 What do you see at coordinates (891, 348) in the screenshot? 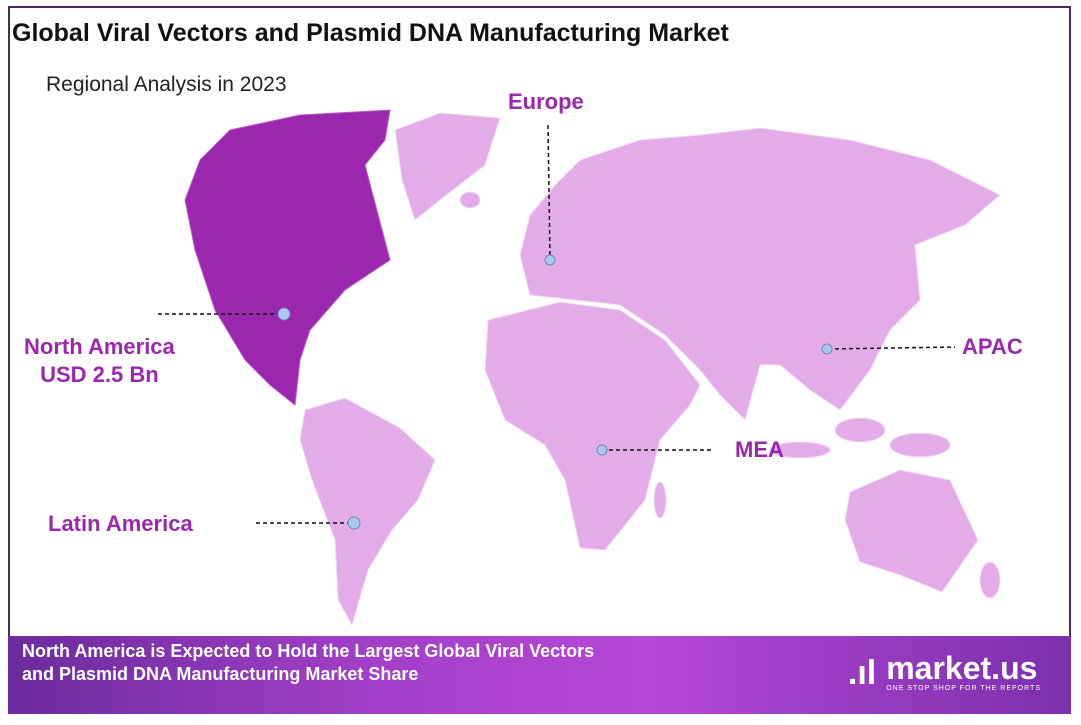
I see `apac-leader` at bounding box center [891, 348].